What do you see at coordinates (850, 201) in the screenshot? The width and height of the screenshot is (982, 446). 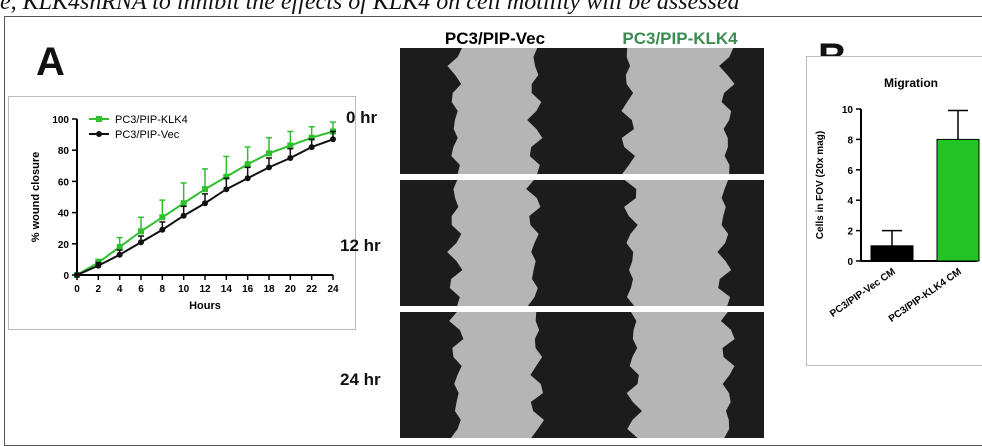 I see `y-tick-label: 4` at bounding box center [850, 201].